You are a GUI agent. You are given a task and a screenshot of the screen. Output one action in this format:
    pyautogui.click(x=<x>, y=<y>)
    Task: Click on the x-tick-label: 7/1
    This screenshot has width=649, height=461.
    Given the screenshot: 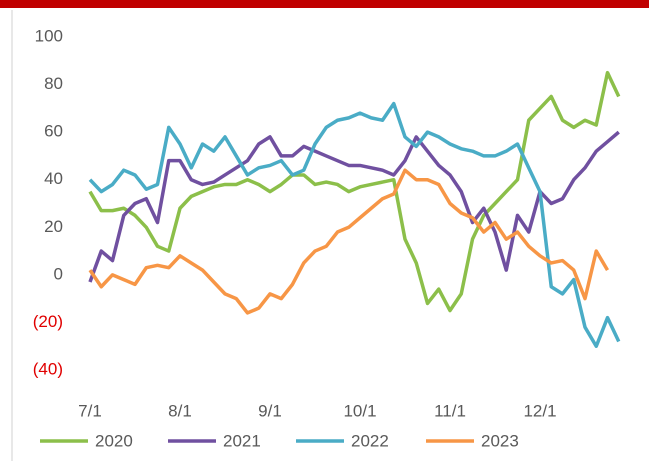 What is the action you would take?
    pyautogui.click(x=90, y=410)
    